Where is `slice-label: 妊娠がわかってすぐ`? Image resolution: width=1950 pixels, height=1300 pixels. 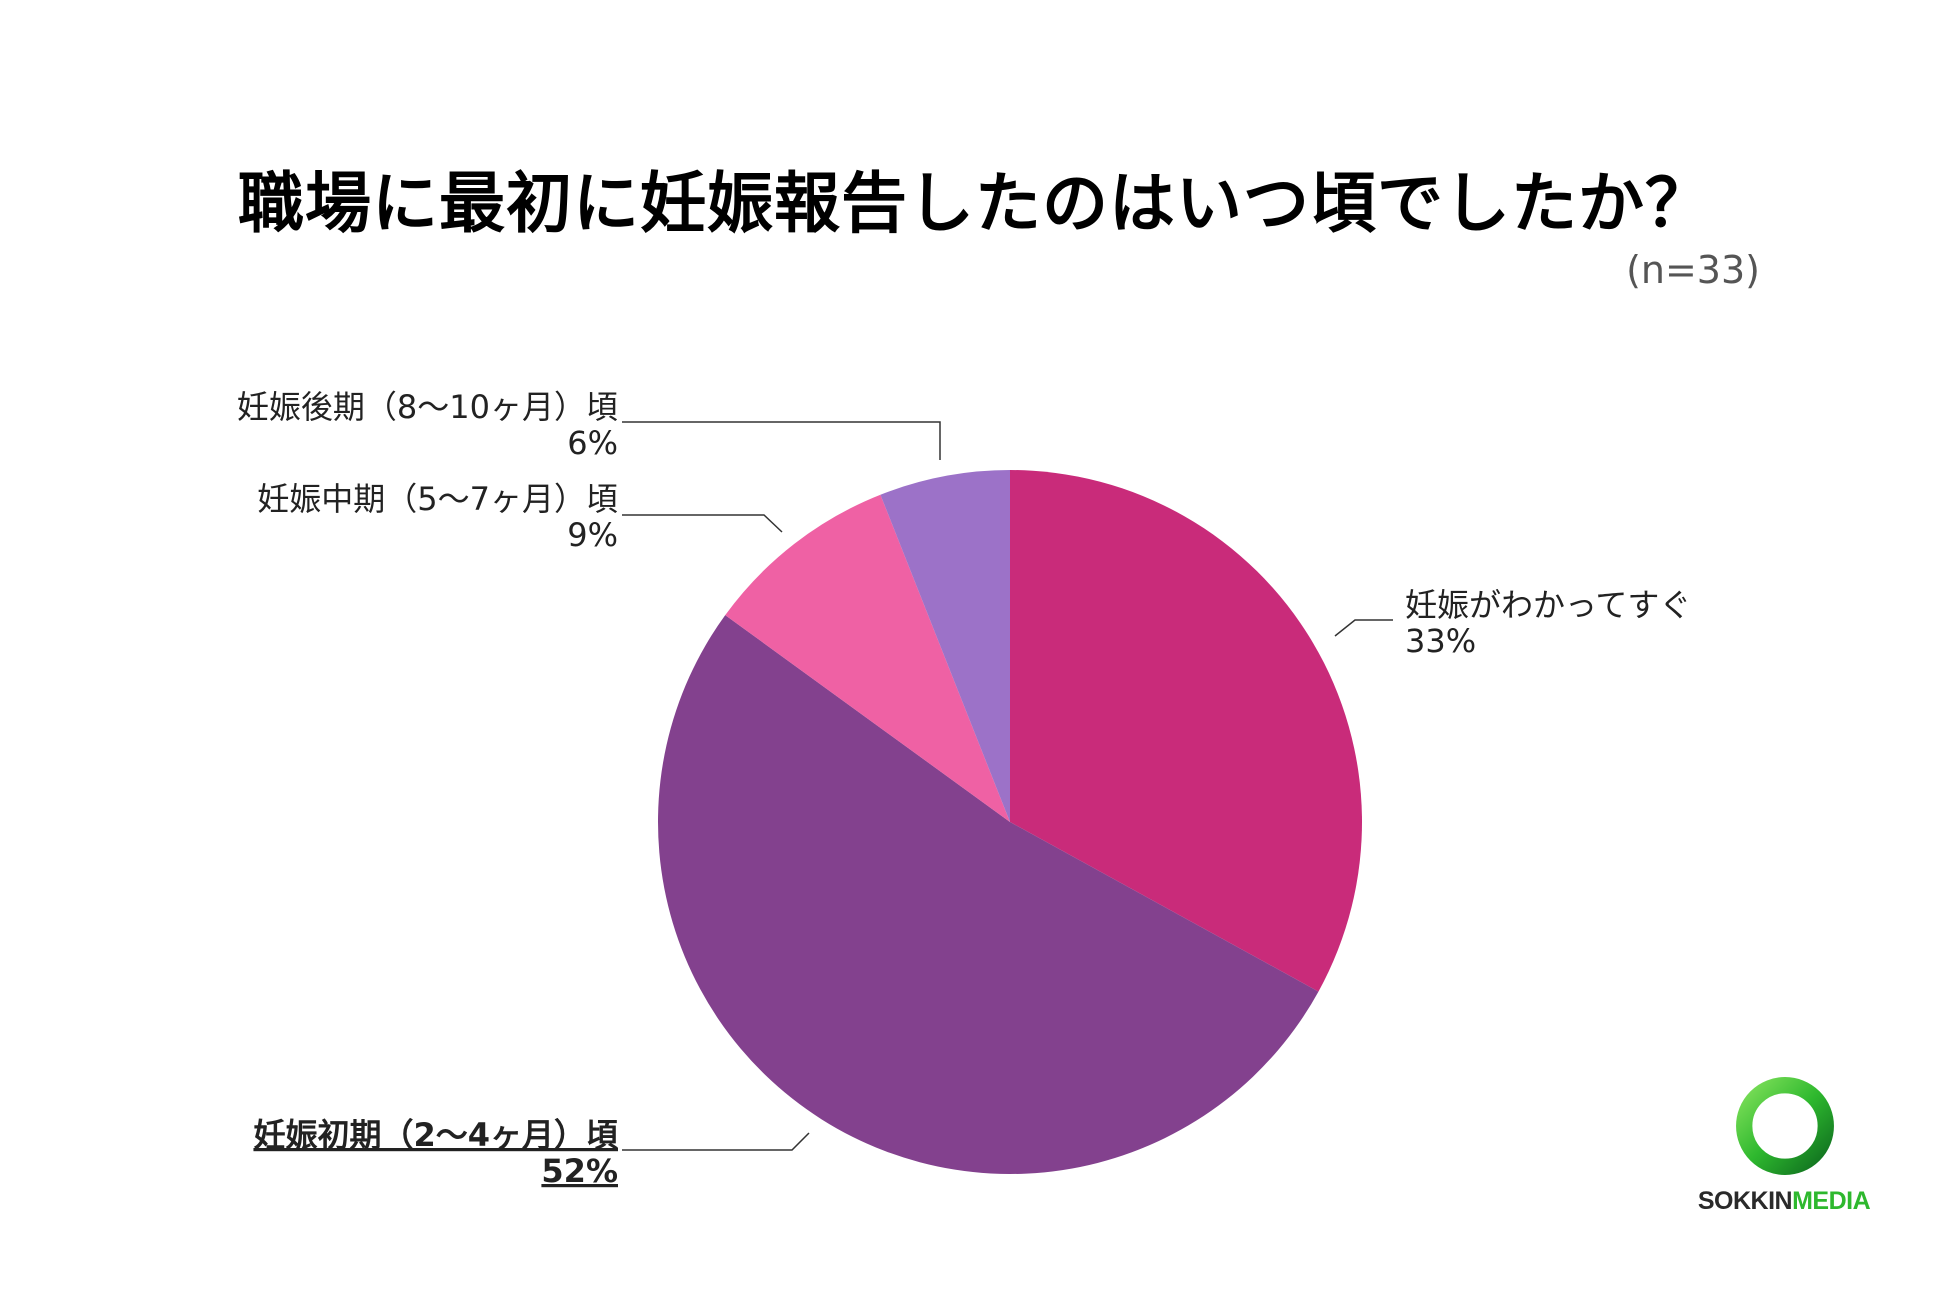 slice-label: 妊娠がわかってすぐ is located at coordinates (1548, 605).